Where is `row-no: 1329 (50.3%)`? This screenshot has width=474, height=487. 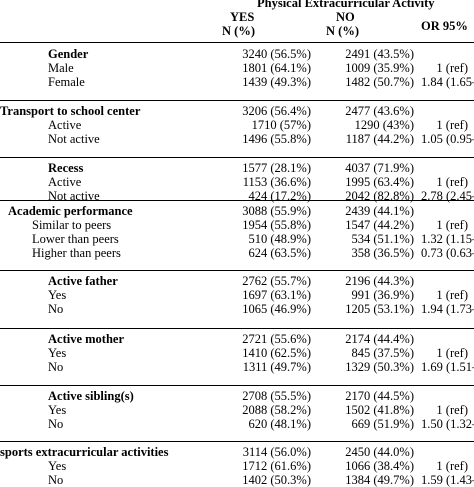 row-no: 1329 (50.3%) is located at coordinates (379, 367).